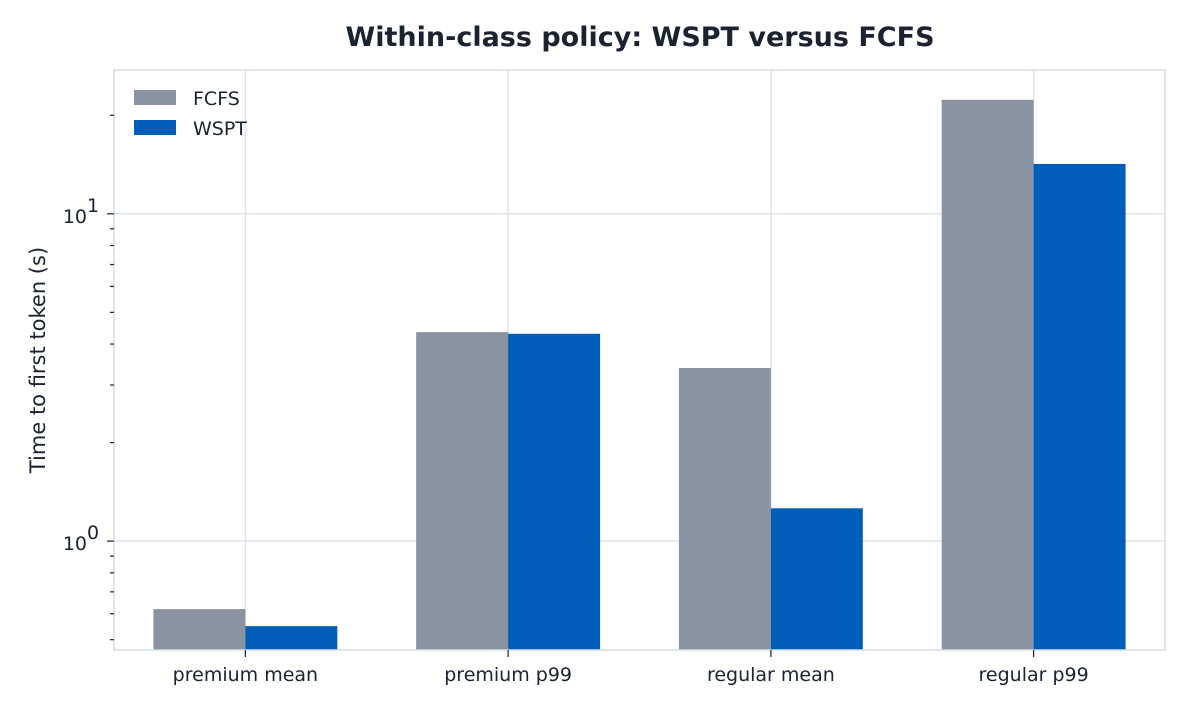 The height and width of the screenshot is (714, 1190). What do you see at coordinates (220, 129) in the screenshot?
I see `legend-label-wspt: WSPT` at bounding box center [220, 129].